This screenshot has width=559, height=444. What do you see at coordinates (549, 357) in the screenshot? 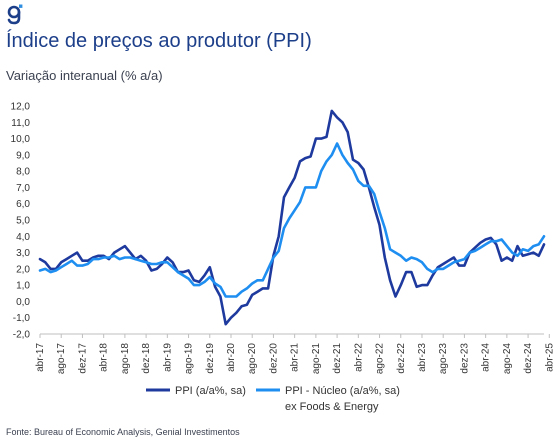
I see `x-tick-label: abr-25` at bounding box center [549, 357].